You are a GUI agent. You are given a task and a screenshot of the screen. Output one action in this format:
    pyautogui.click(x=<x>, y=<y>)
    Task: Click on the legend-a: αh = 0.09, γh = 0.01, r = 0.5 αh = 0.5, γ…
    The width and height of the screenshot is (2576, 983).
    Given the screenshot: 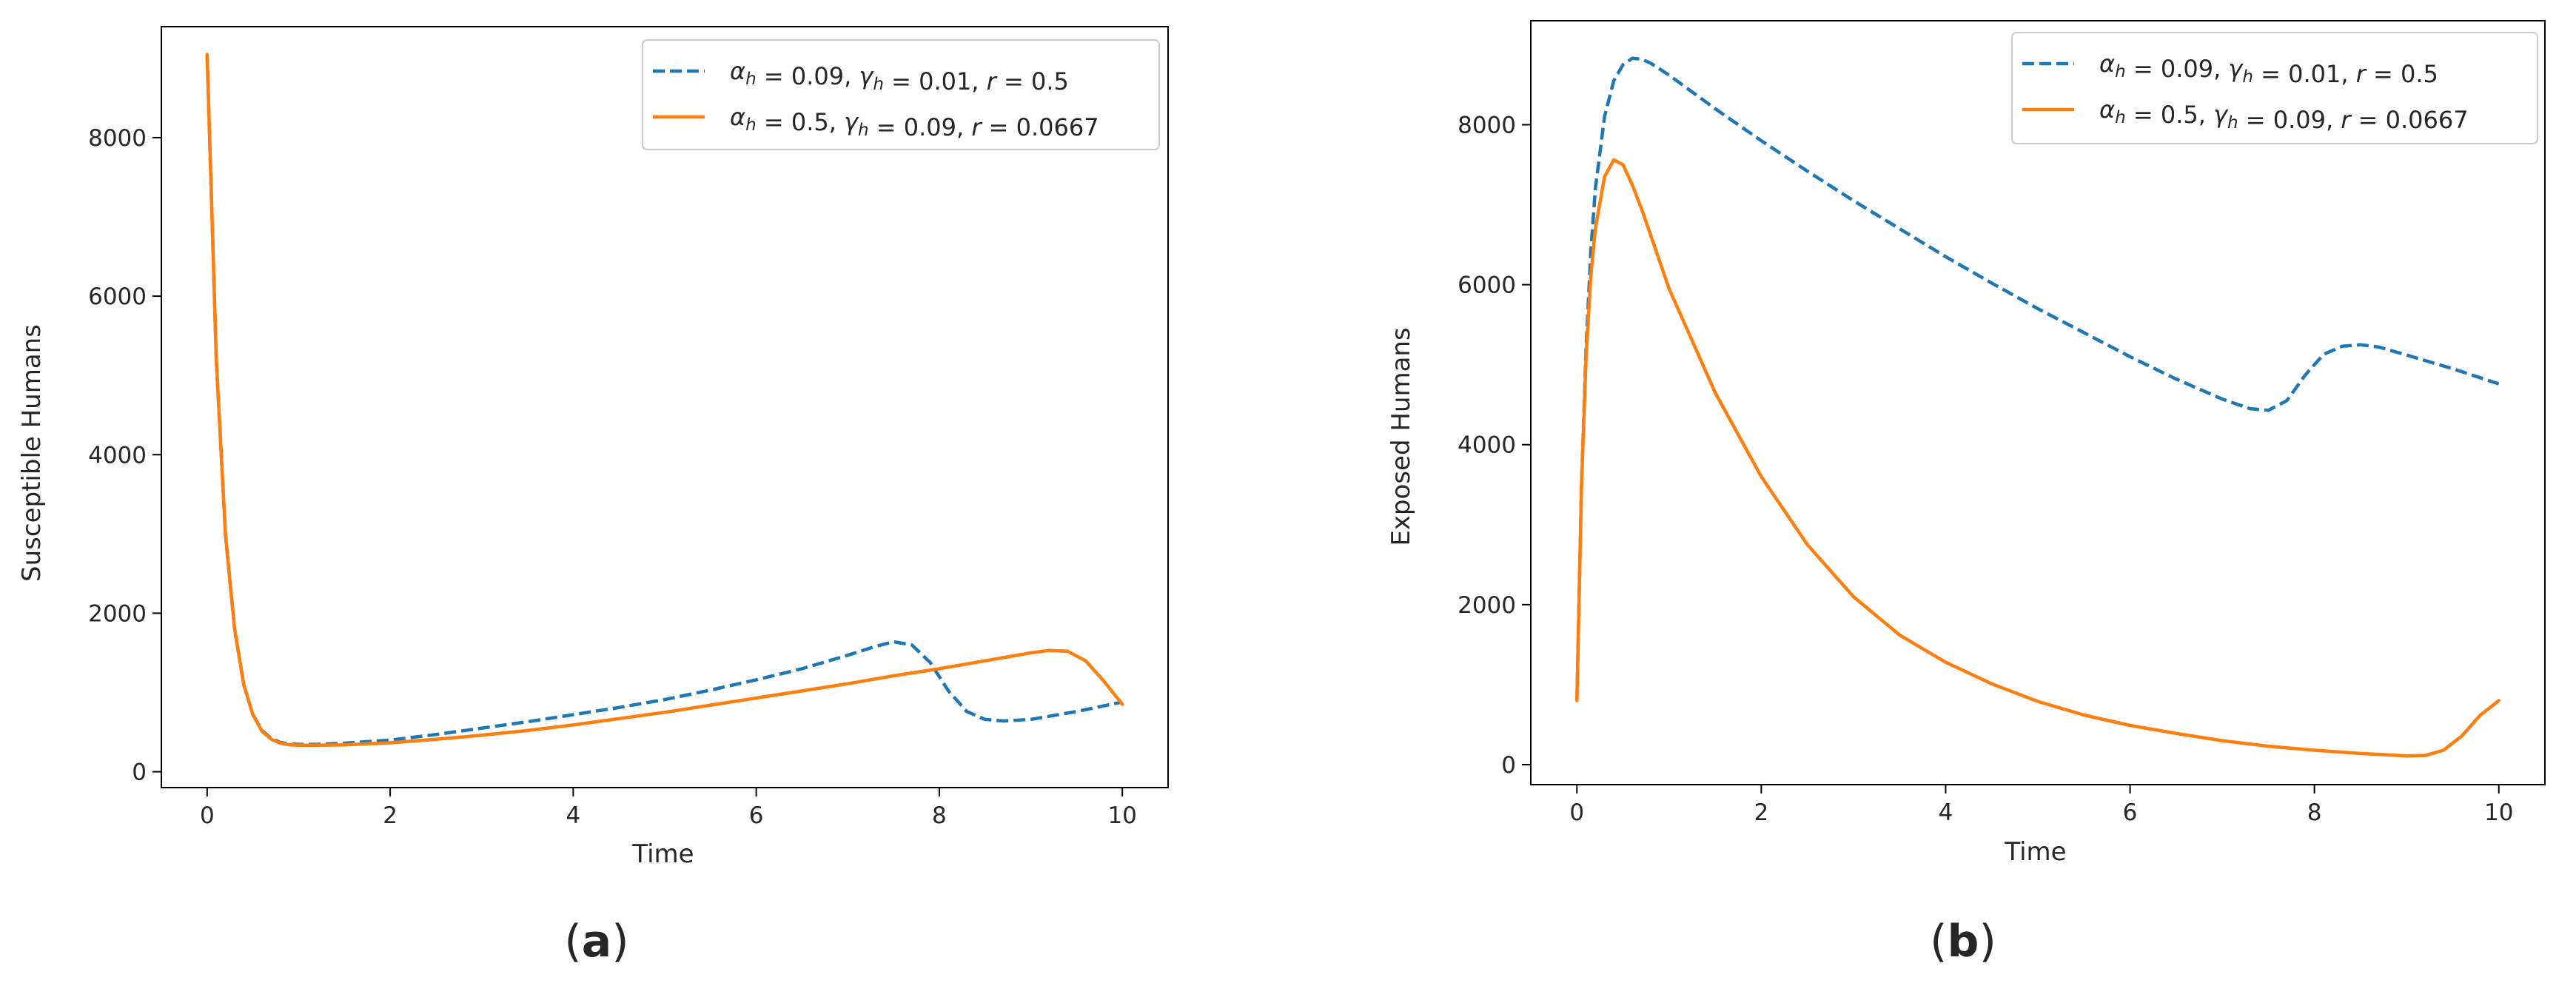 What is the action you would take?
    pyautogui.click(x=901, y=94)
    